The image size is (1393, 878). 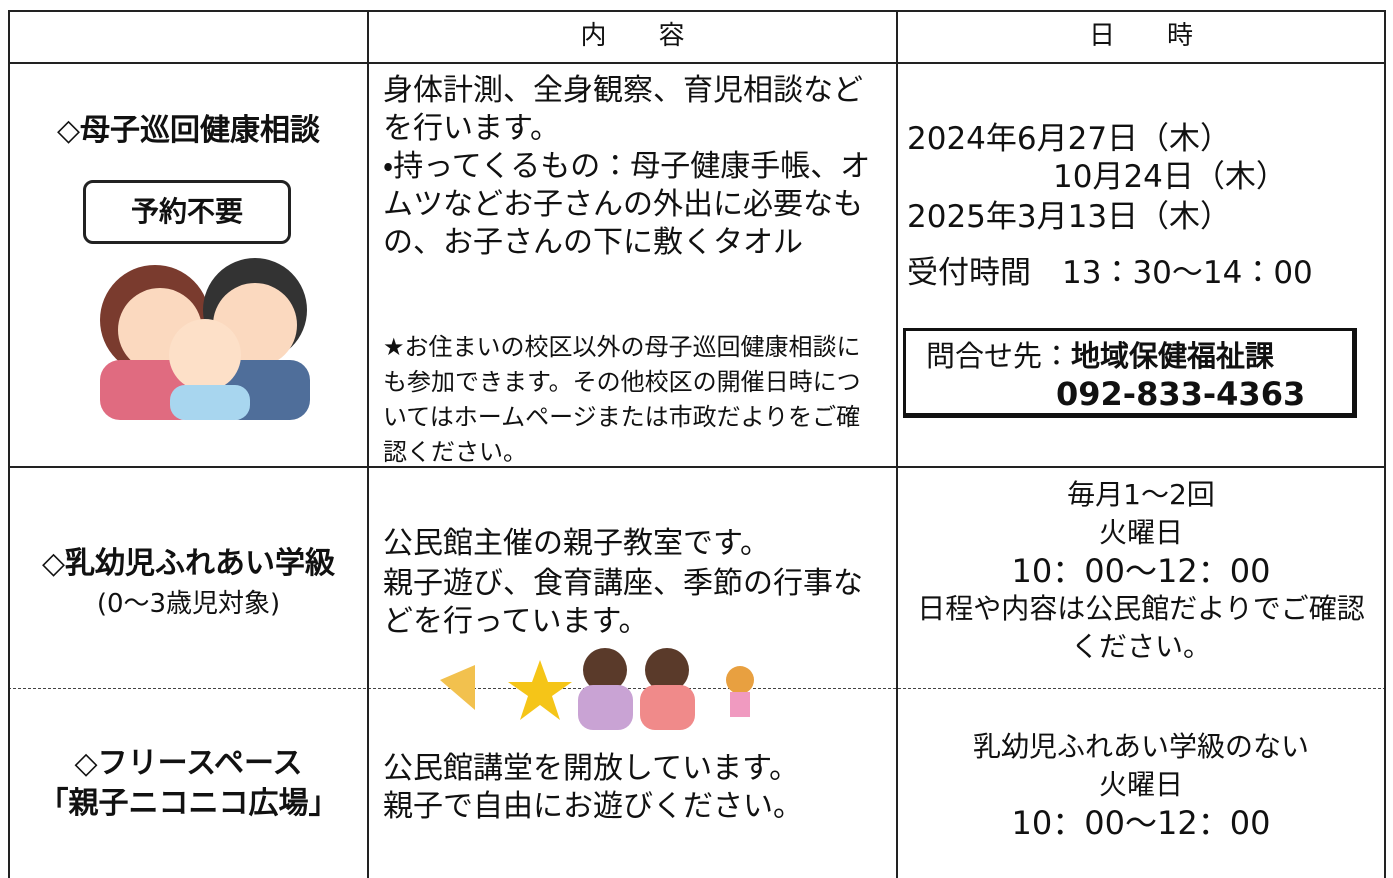 I want to click on family-illustration, so click(x=205, y=339).